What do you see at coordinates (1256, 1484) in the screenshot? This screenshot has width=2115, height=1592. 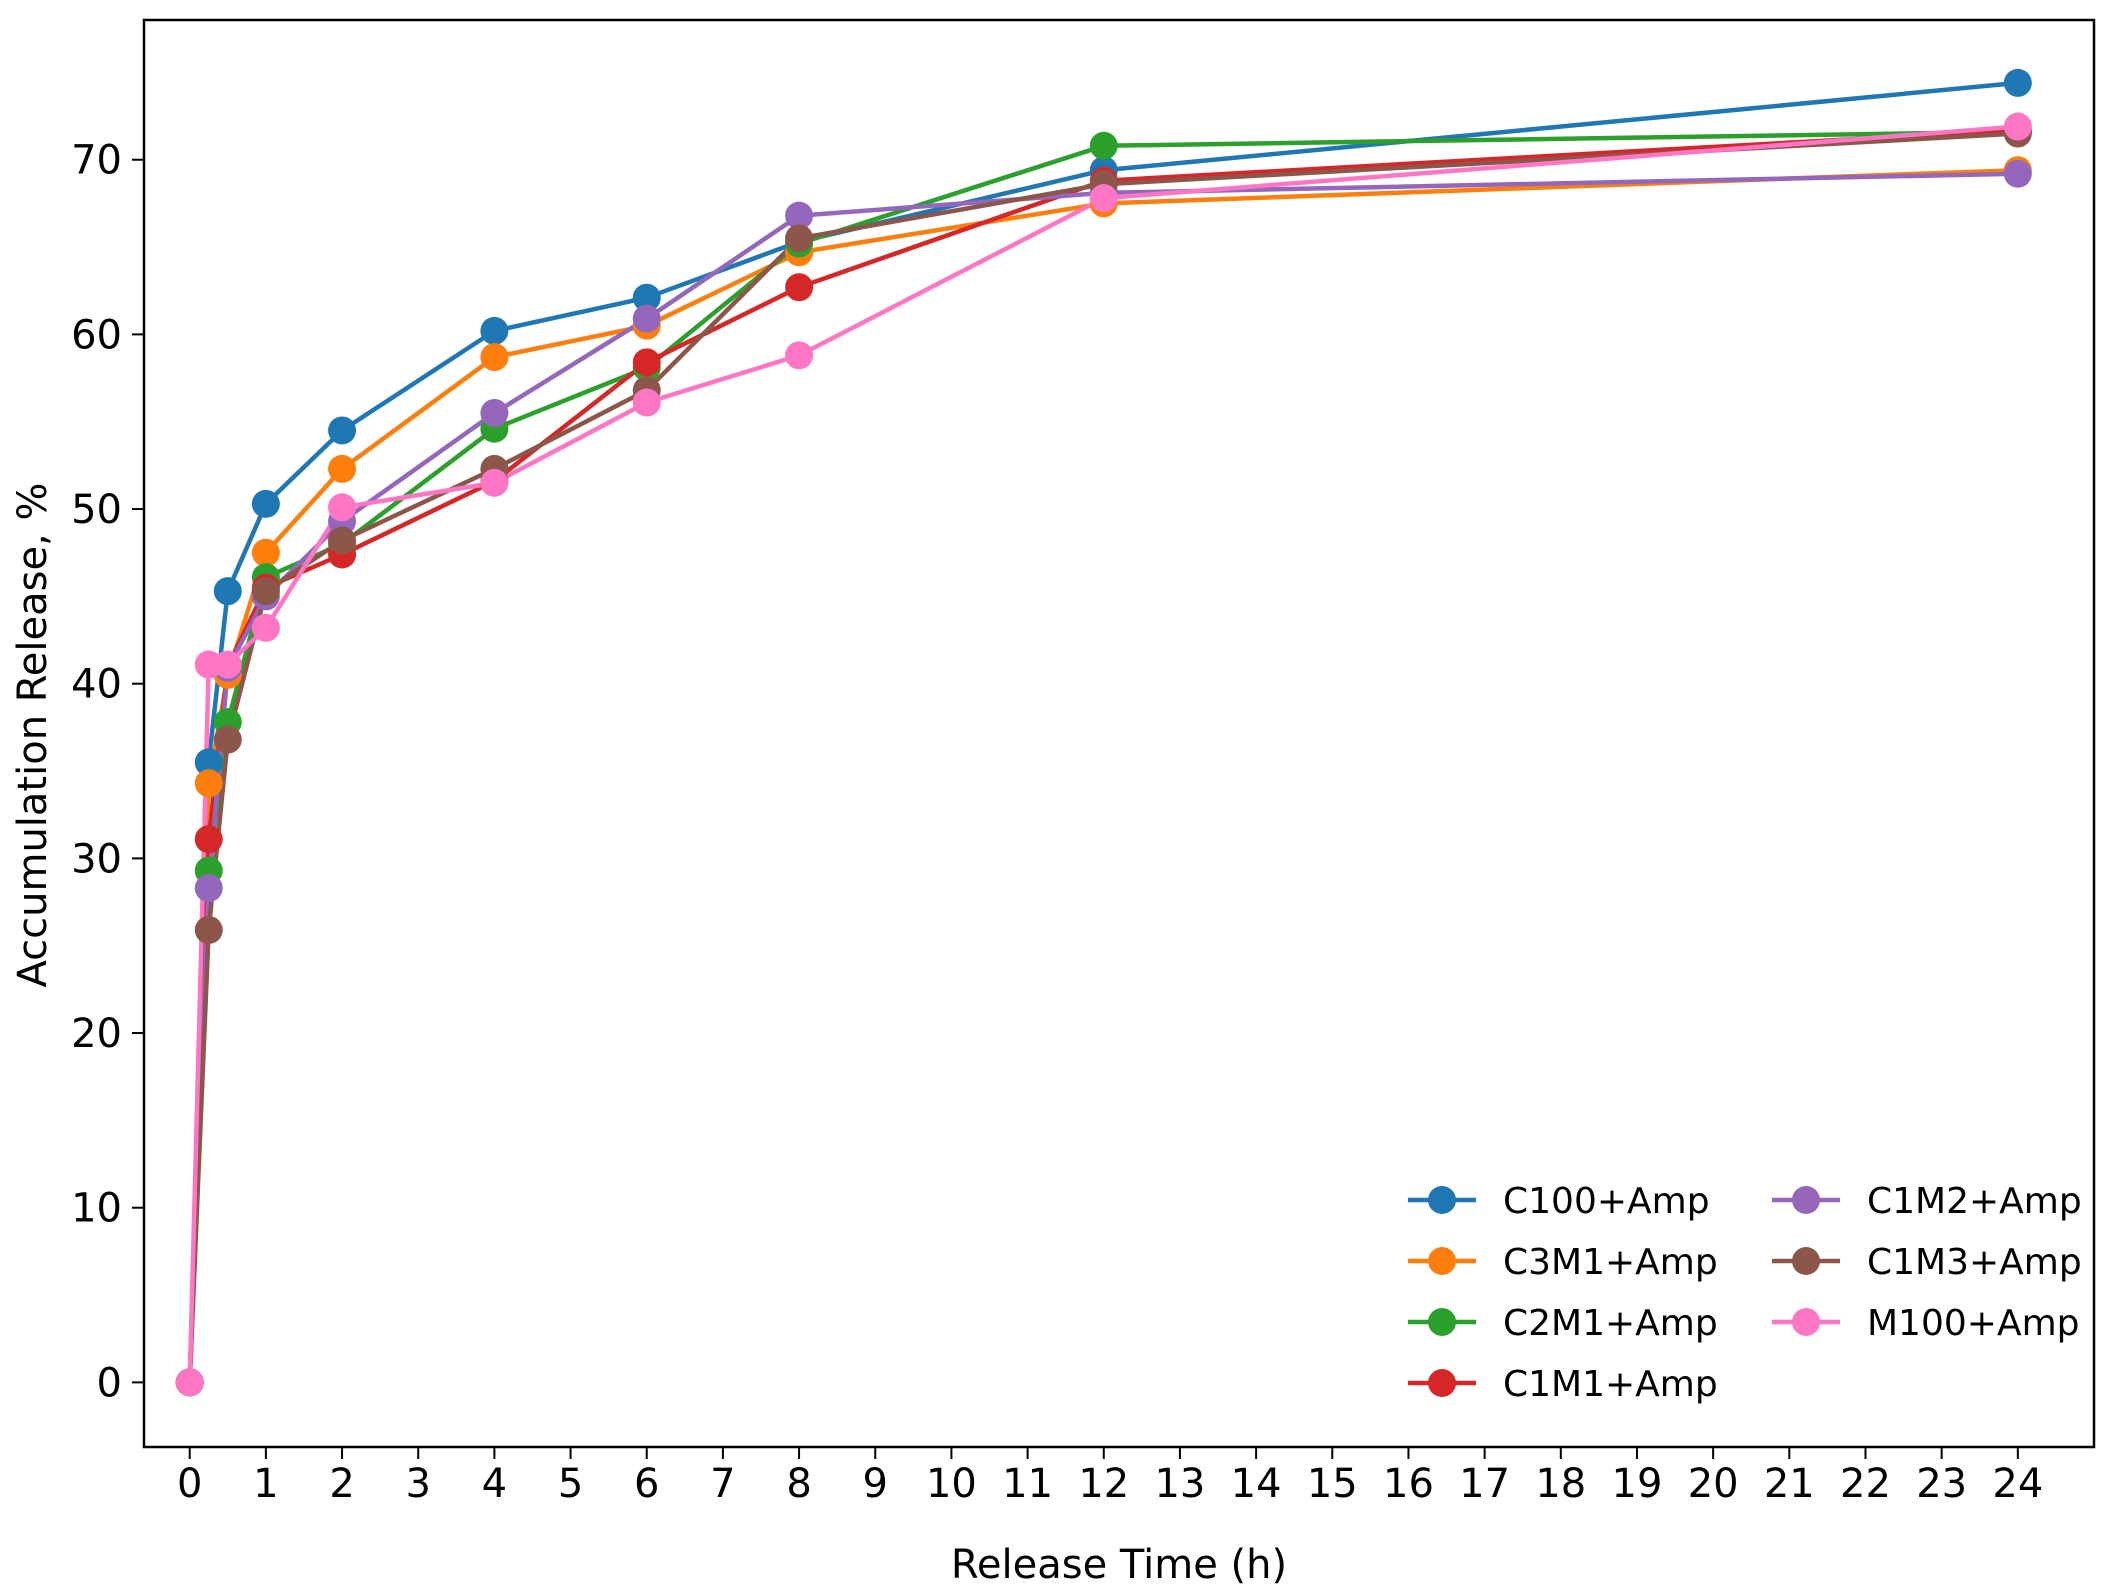 I see `x-tick-label: 14` at bounding box center [1256, 1484].